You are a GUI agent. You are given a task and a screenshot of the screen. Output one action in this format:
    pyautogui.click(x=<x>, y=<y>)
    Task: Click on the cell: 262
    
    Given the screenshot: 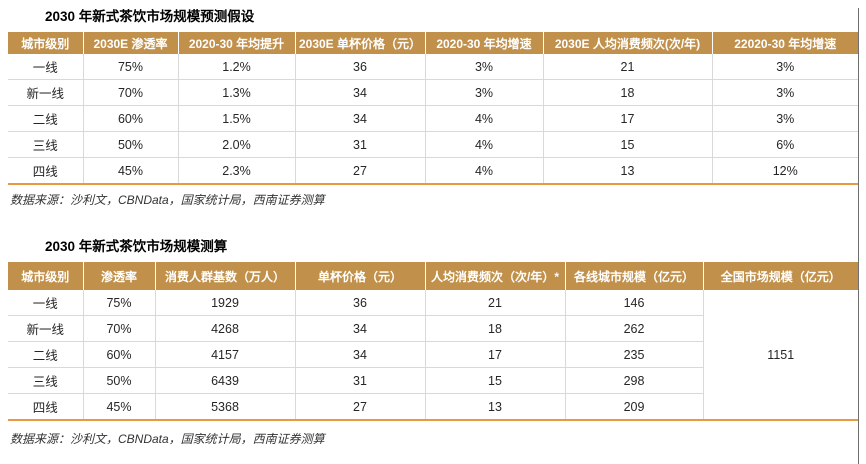 What is the action you would take?
    pyautogui.click(x=633, y=328)
    